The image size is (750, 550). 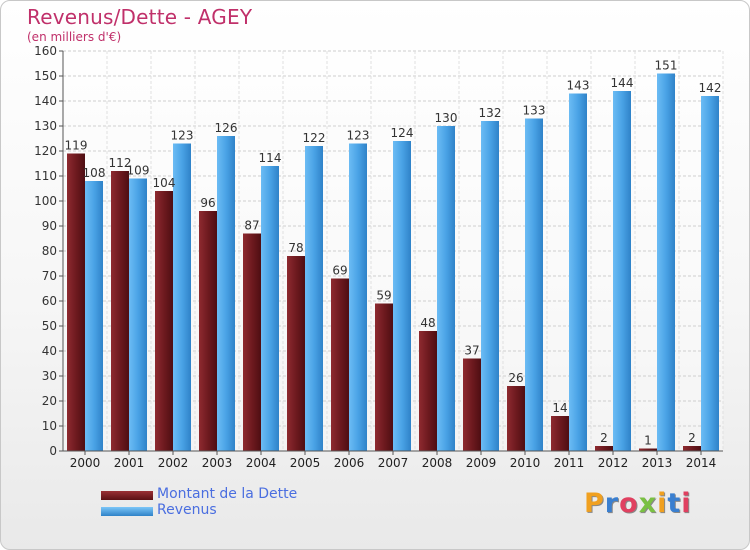 What do you see at coordinates (49, 351) in the screenshot?
I see `y-tick-label: 40` at bounding box center [49, 351].